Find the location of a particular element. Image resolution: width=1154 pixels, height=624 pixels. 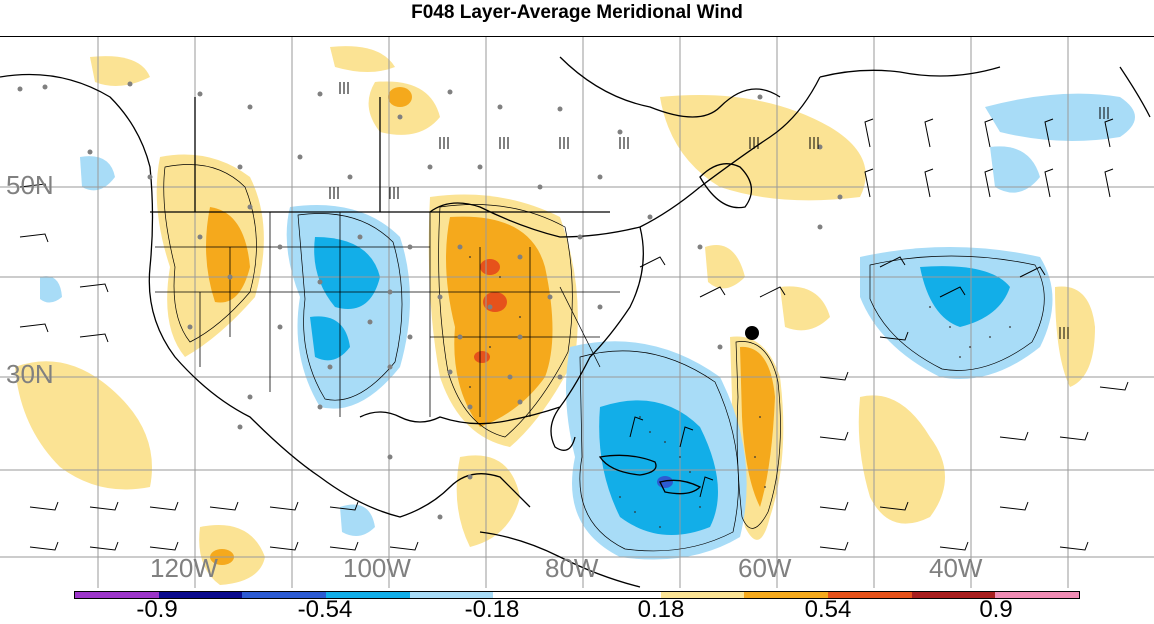

location-marker is located at coordinates (752, 333).